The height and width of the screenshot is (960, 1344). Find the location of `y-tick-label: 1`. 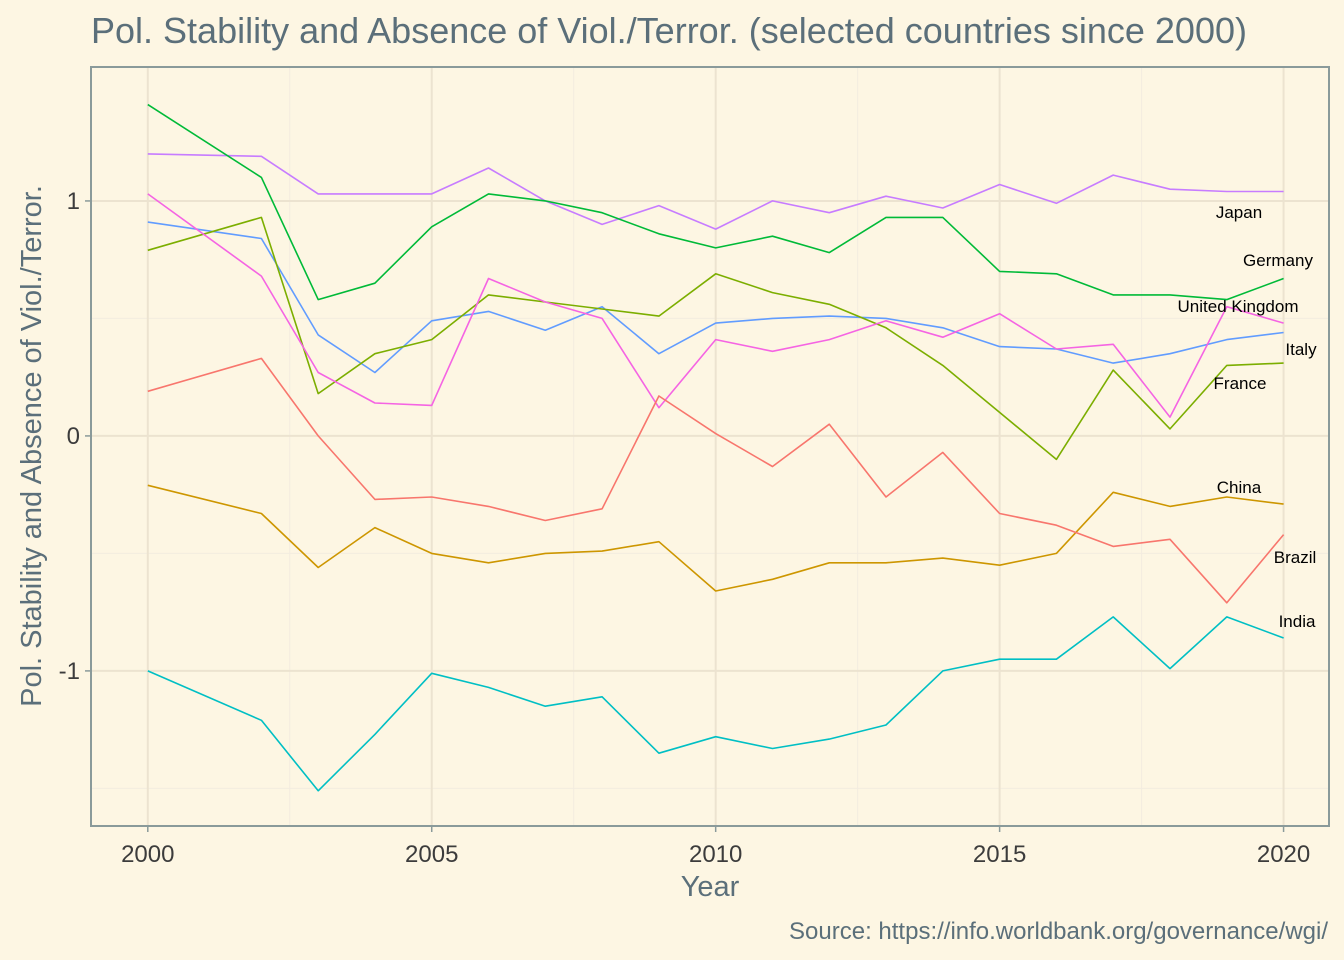

y-tick-label: 1 is located at coordinates (73, 201).